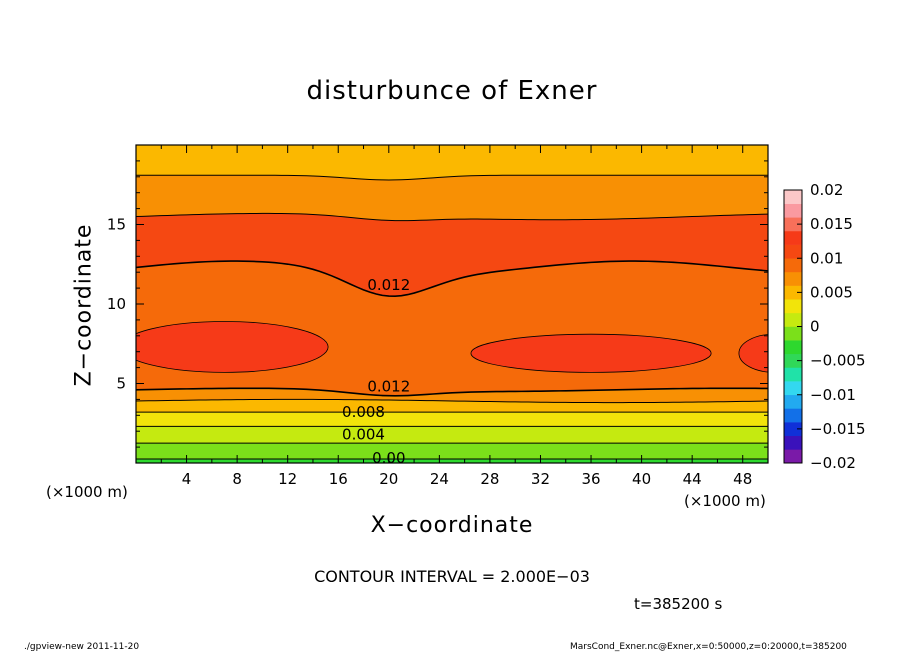 The width and height of the screenshot is (904, 654). I want to click on x-tick-label: 40, so click(641, 479).